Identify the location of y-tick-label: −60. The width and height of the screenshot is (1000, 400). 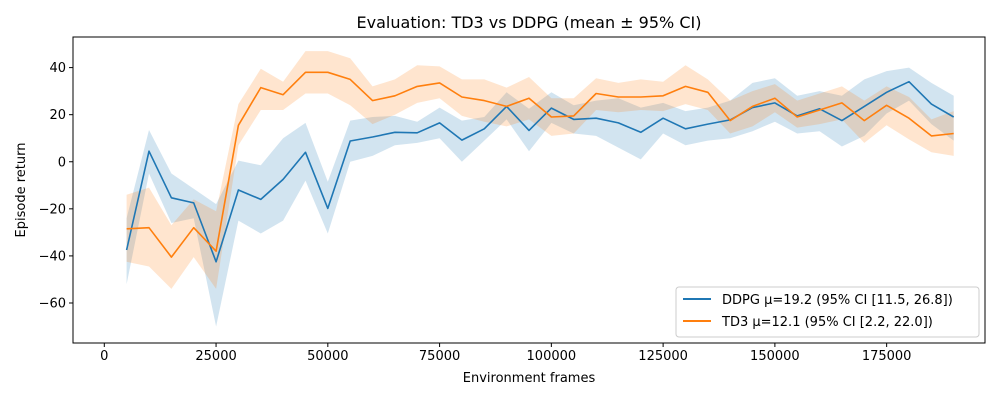
(52, 303).